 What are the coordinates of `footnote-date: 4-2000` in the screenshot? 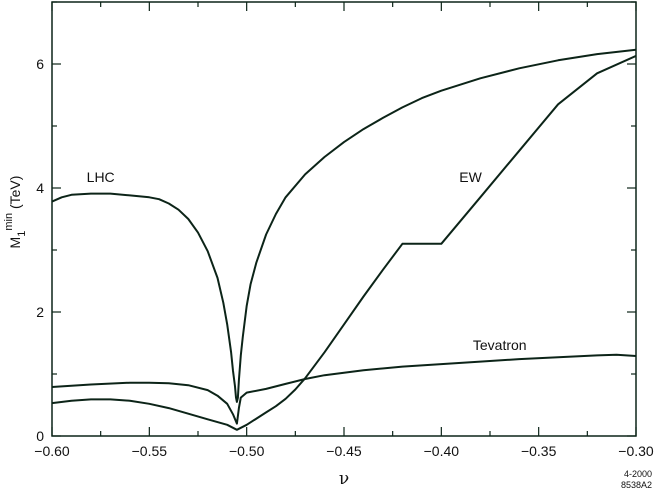 It's located at (638, 474).